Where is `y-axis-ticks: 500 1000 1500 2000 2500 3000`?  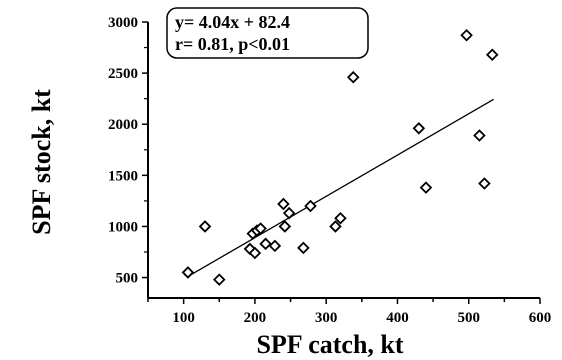 y-axis-ticks: 500 1000 1500 2000 2500 3000 is located at coordinates (128, 151).